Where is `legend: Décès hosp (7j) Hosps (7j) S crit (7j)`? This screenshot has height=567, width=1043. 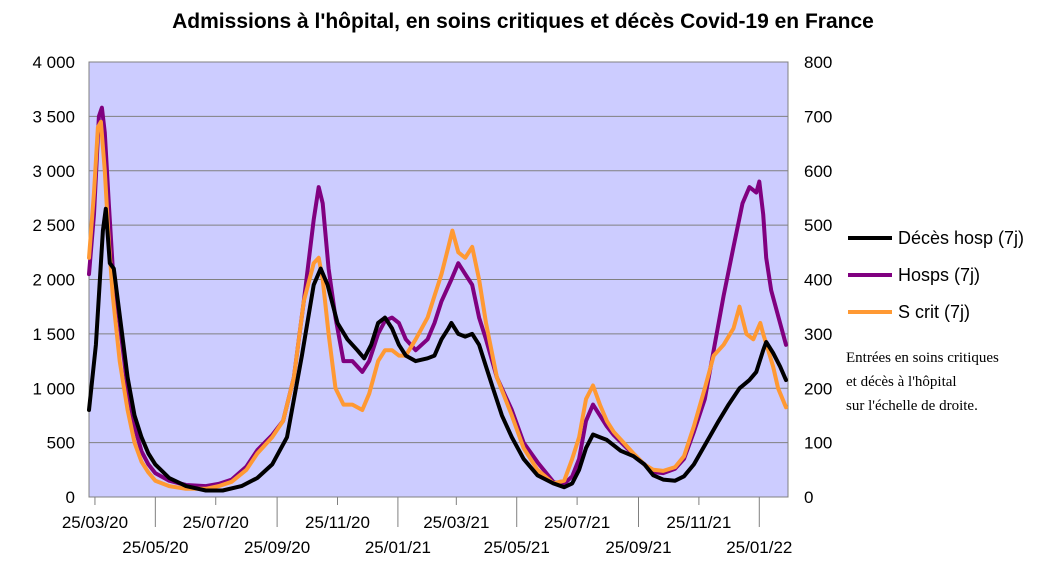
legend: Décès hosp (7j) Hosps (7j) S crit (7j) is located at coordinates (936, 275).